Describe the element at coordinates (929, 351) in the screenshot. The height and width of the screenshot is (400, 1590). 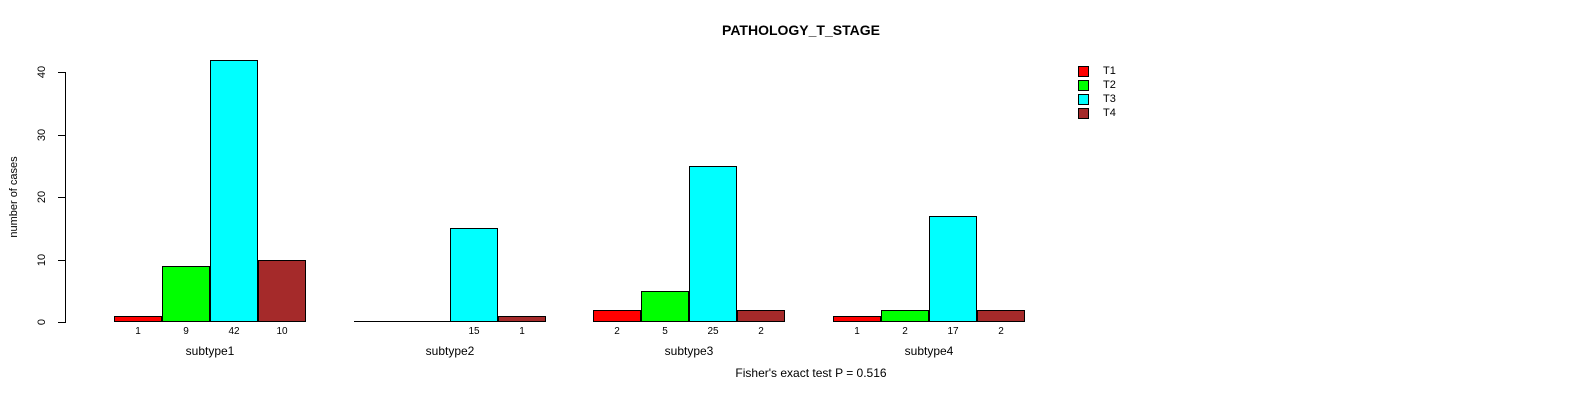
I see `x-category-label-subtype4: subtype4` at that location.